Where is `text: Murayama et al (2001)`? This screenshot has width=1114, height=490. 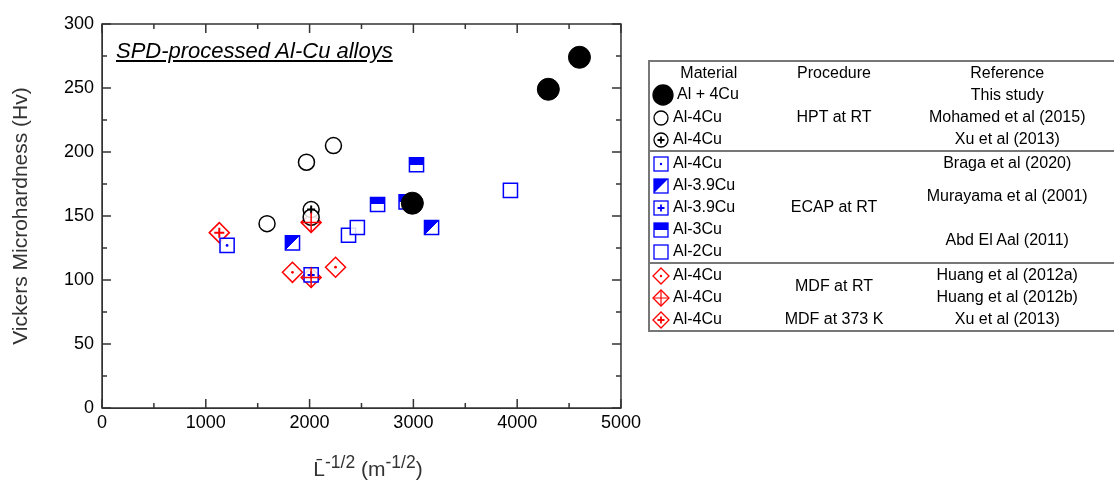
text: Murayama et al (2001) is located at coordinates (1007, 196).